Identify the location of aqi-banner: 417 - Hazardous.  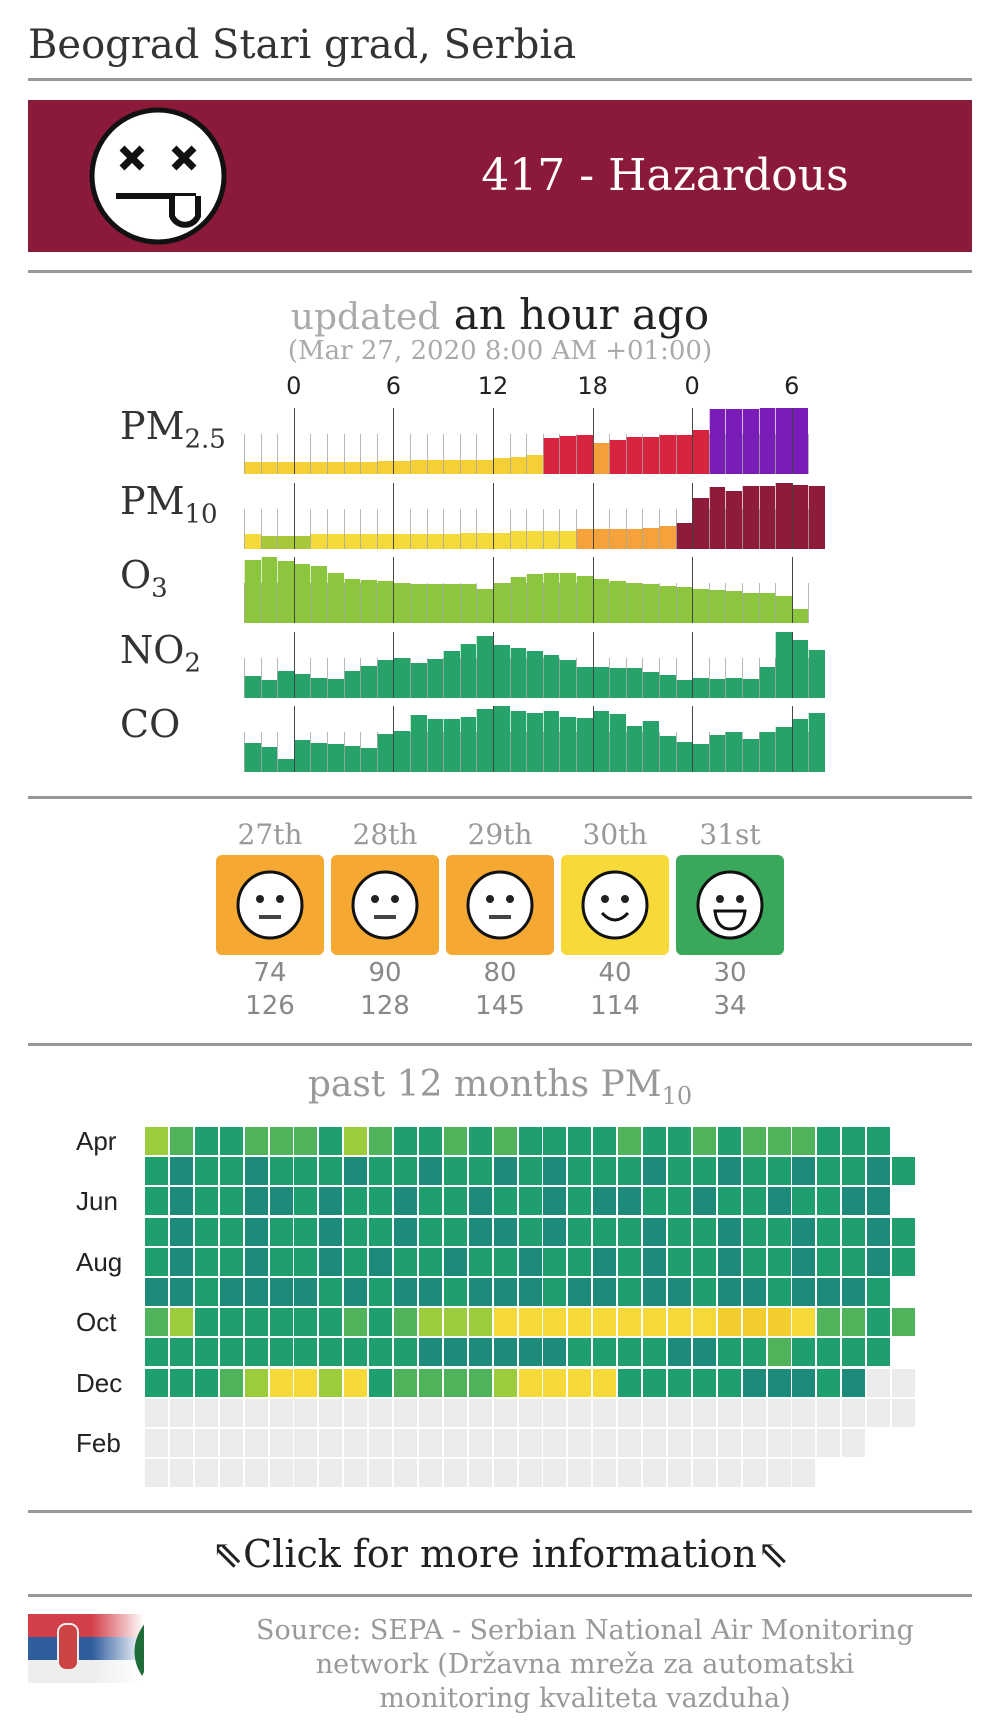
(500, 176).